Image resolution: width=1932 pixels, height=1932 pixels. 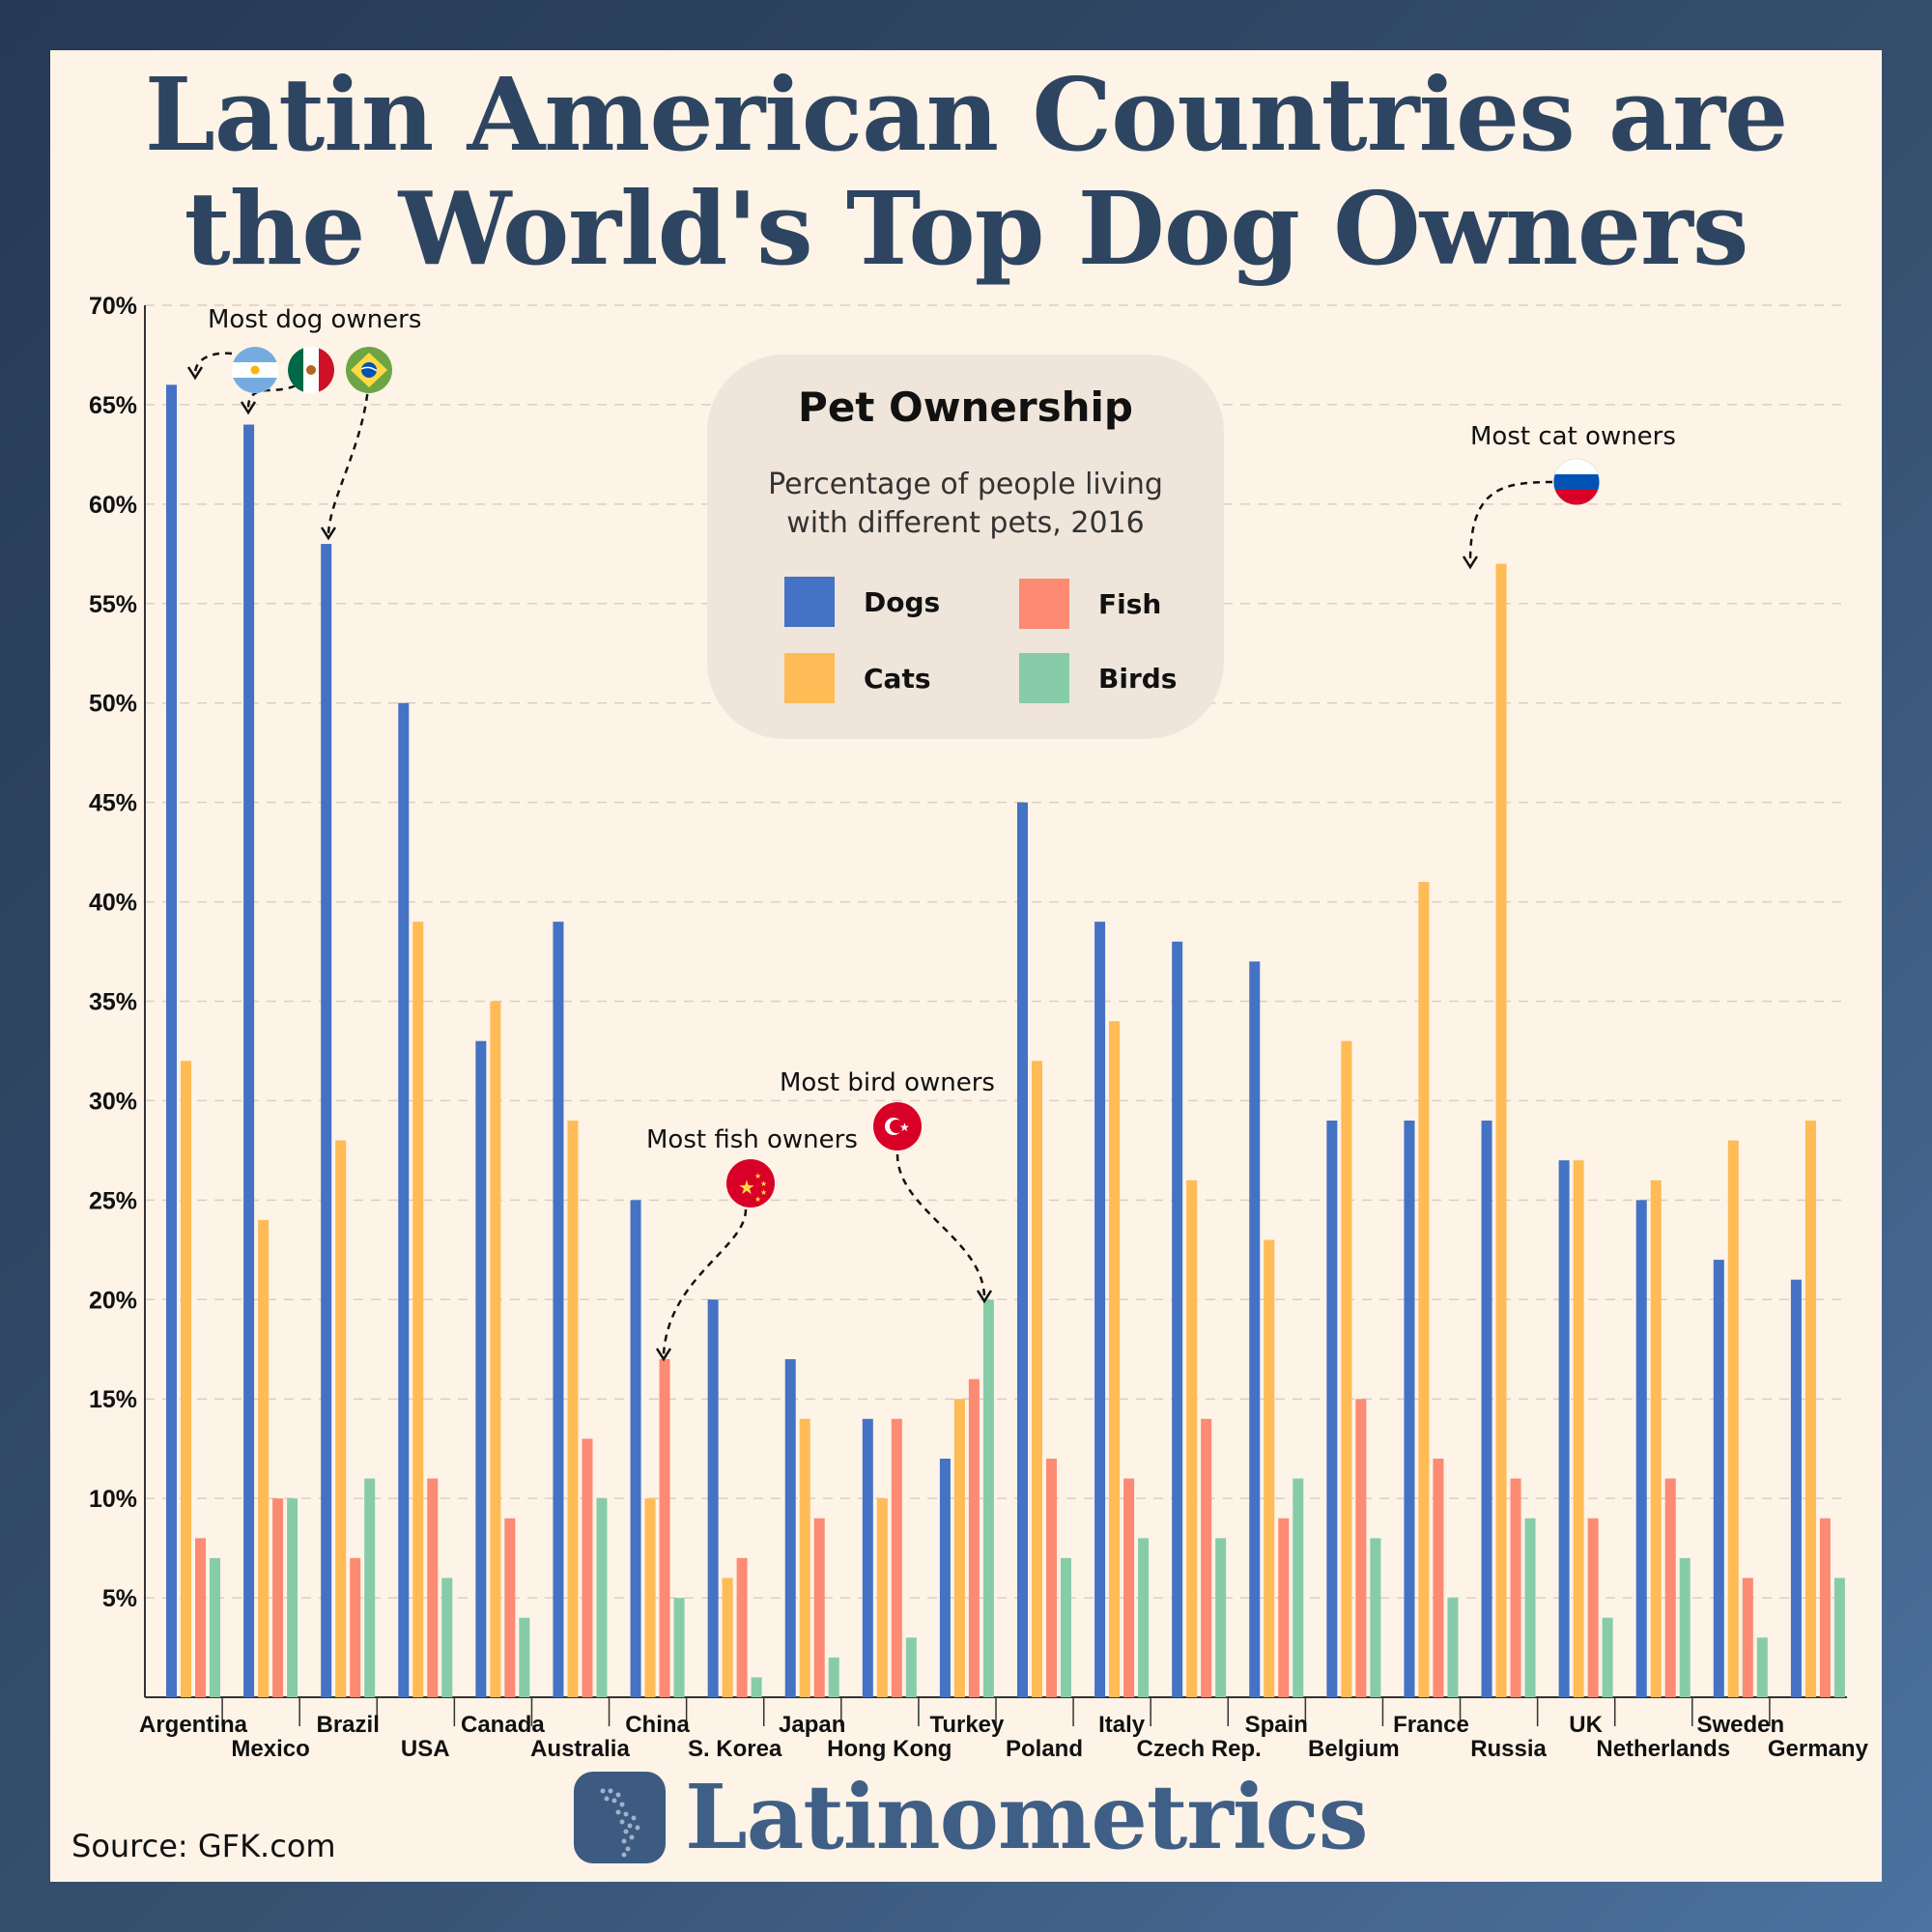 I want to click on latinometrics-logo-icon, so click(x=620, y=1817).